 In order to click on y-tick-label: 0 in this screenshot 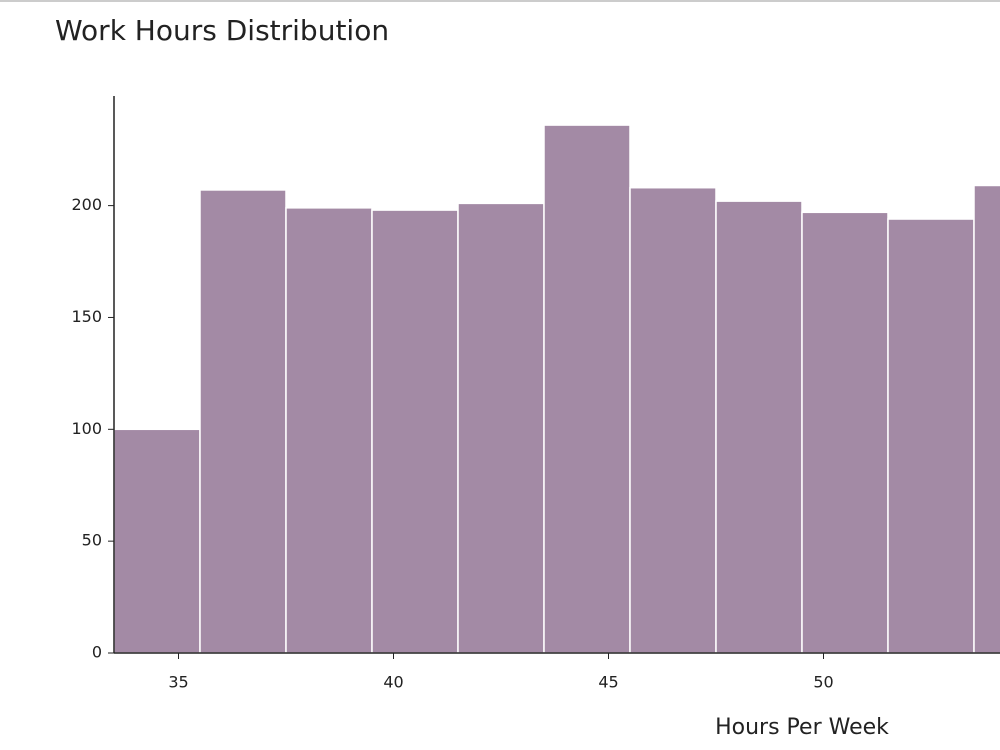, I will do `click(97, 652)`.